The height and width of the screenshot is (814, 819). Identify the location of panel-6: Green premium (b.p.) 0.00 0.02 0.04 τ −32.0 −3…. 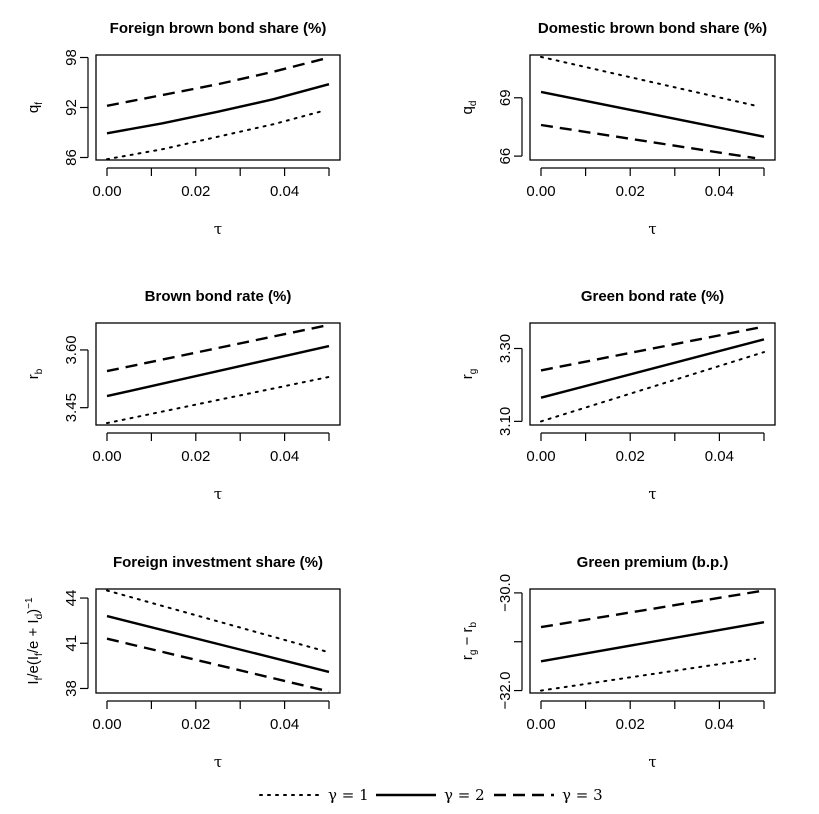
(617, 662).